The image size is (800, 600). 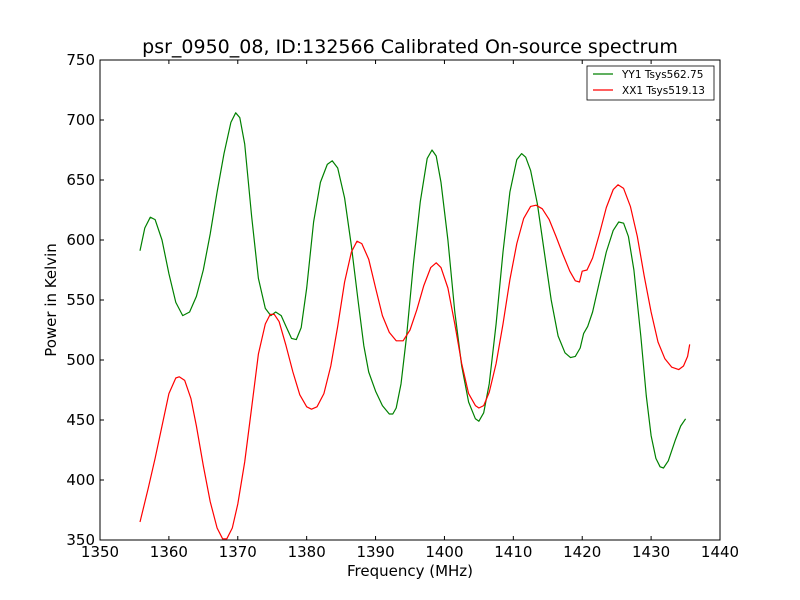 What do you see at coordinates (80, 120) in the screenshot?
I see `y-tick-label: 700` at bounding box center [80, 120].